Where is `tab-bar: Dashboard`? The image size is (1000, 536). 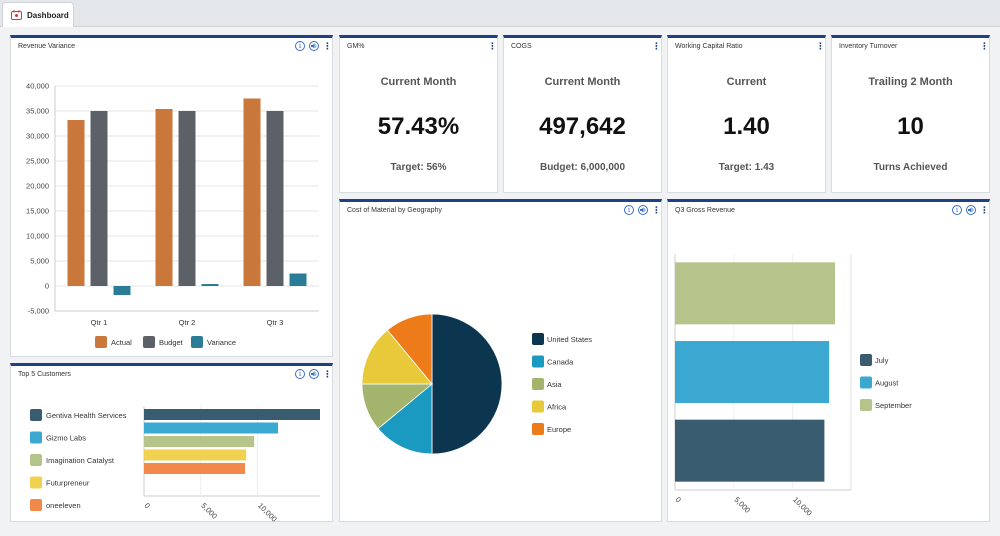 tab-bar: Dashboard is located at coordinates (500, 13).